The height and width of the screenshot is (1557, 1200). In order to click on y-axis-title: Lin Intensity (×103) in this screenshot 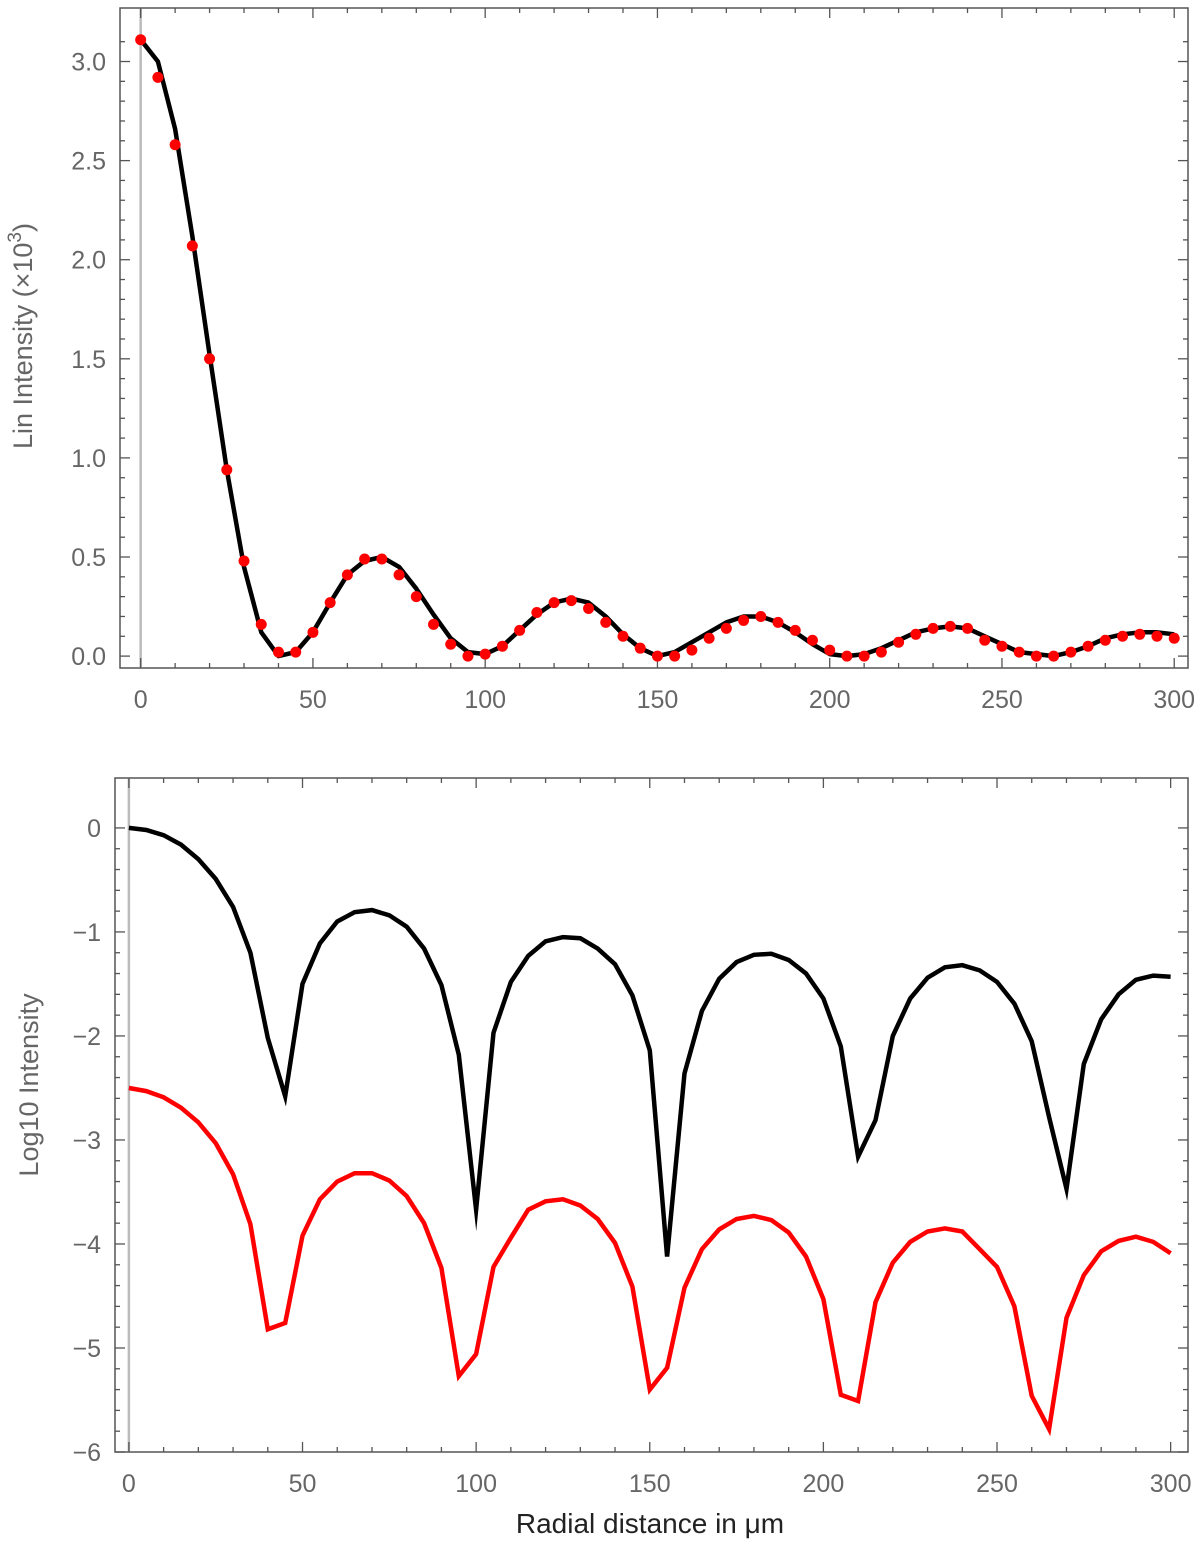, I will do `click(21, 336)`.